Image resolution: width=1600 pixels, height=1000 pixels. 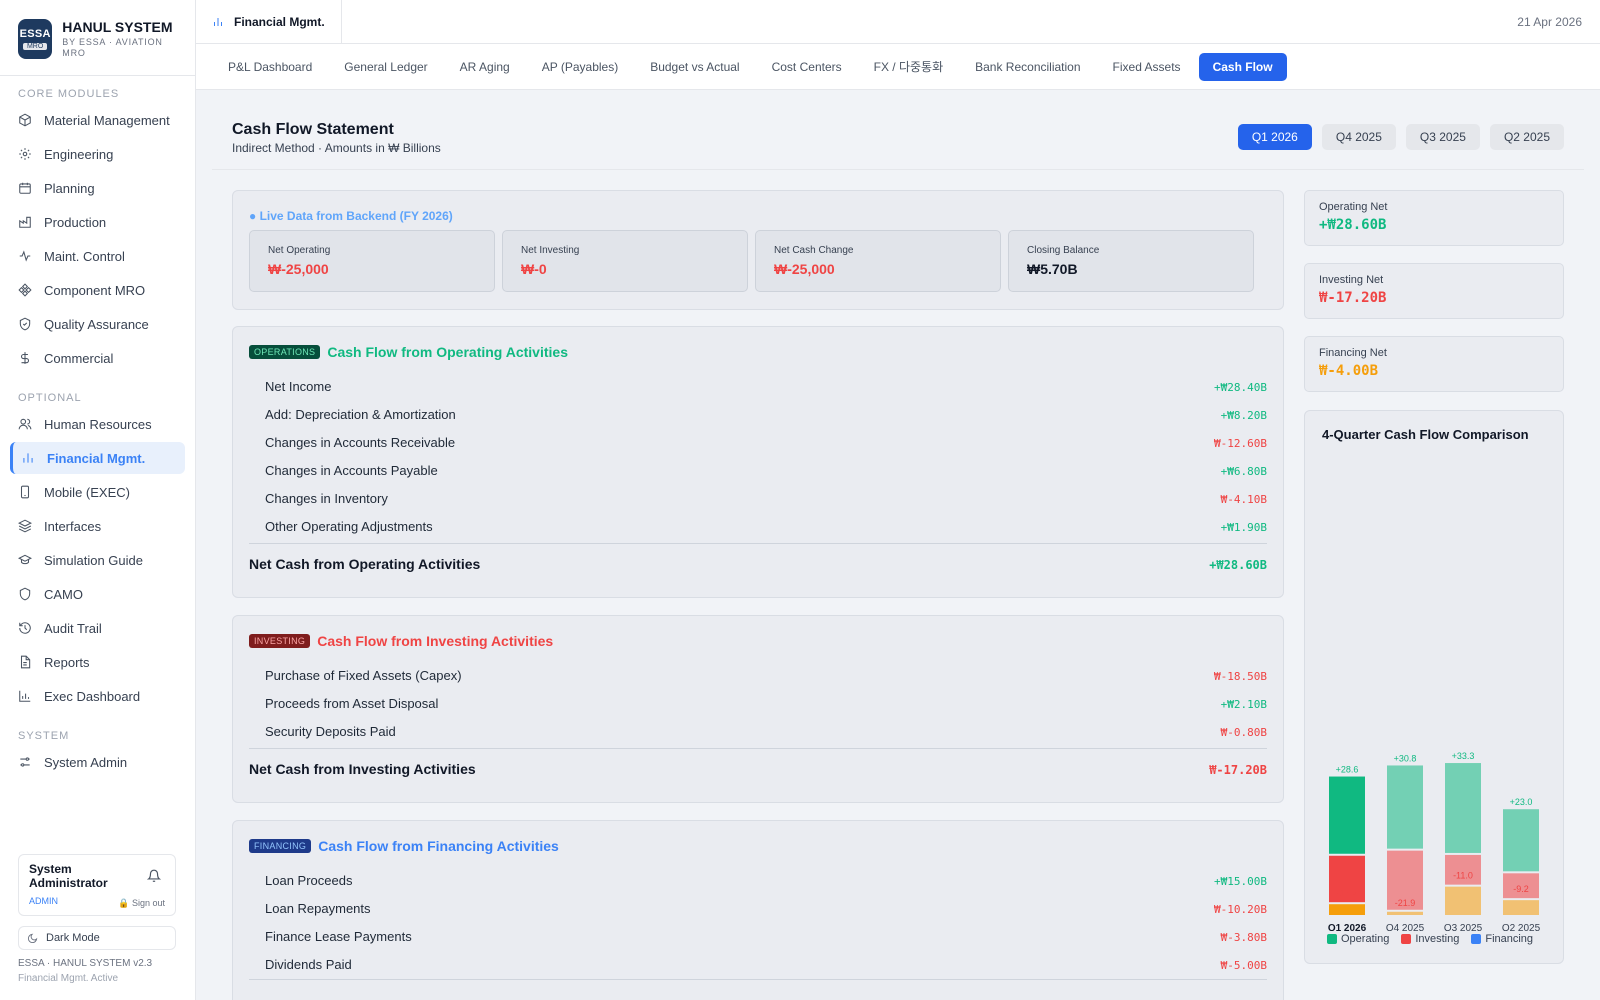 I want to click on sidebar-item-label: Mobile (EXEC), so click(x=87, y=492).